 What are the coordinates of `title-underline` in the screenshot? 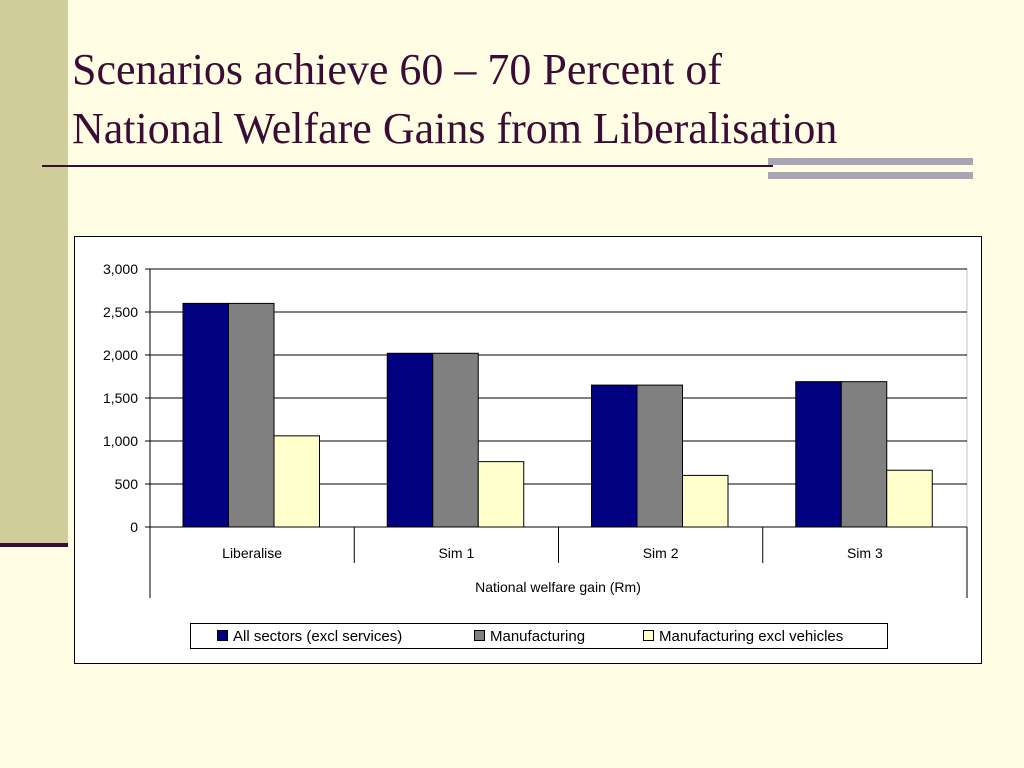 It's located at (407, 166).